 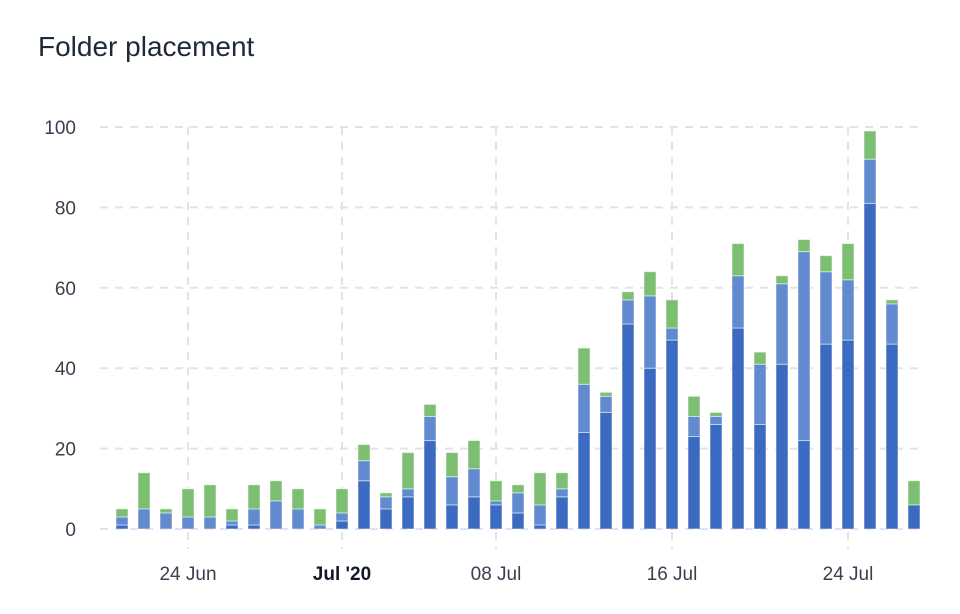 What do you see at coordinates (672, 574) in the screenshot?
I see `x-tick-label: 16 Jul` at bounding box center [672, 574].